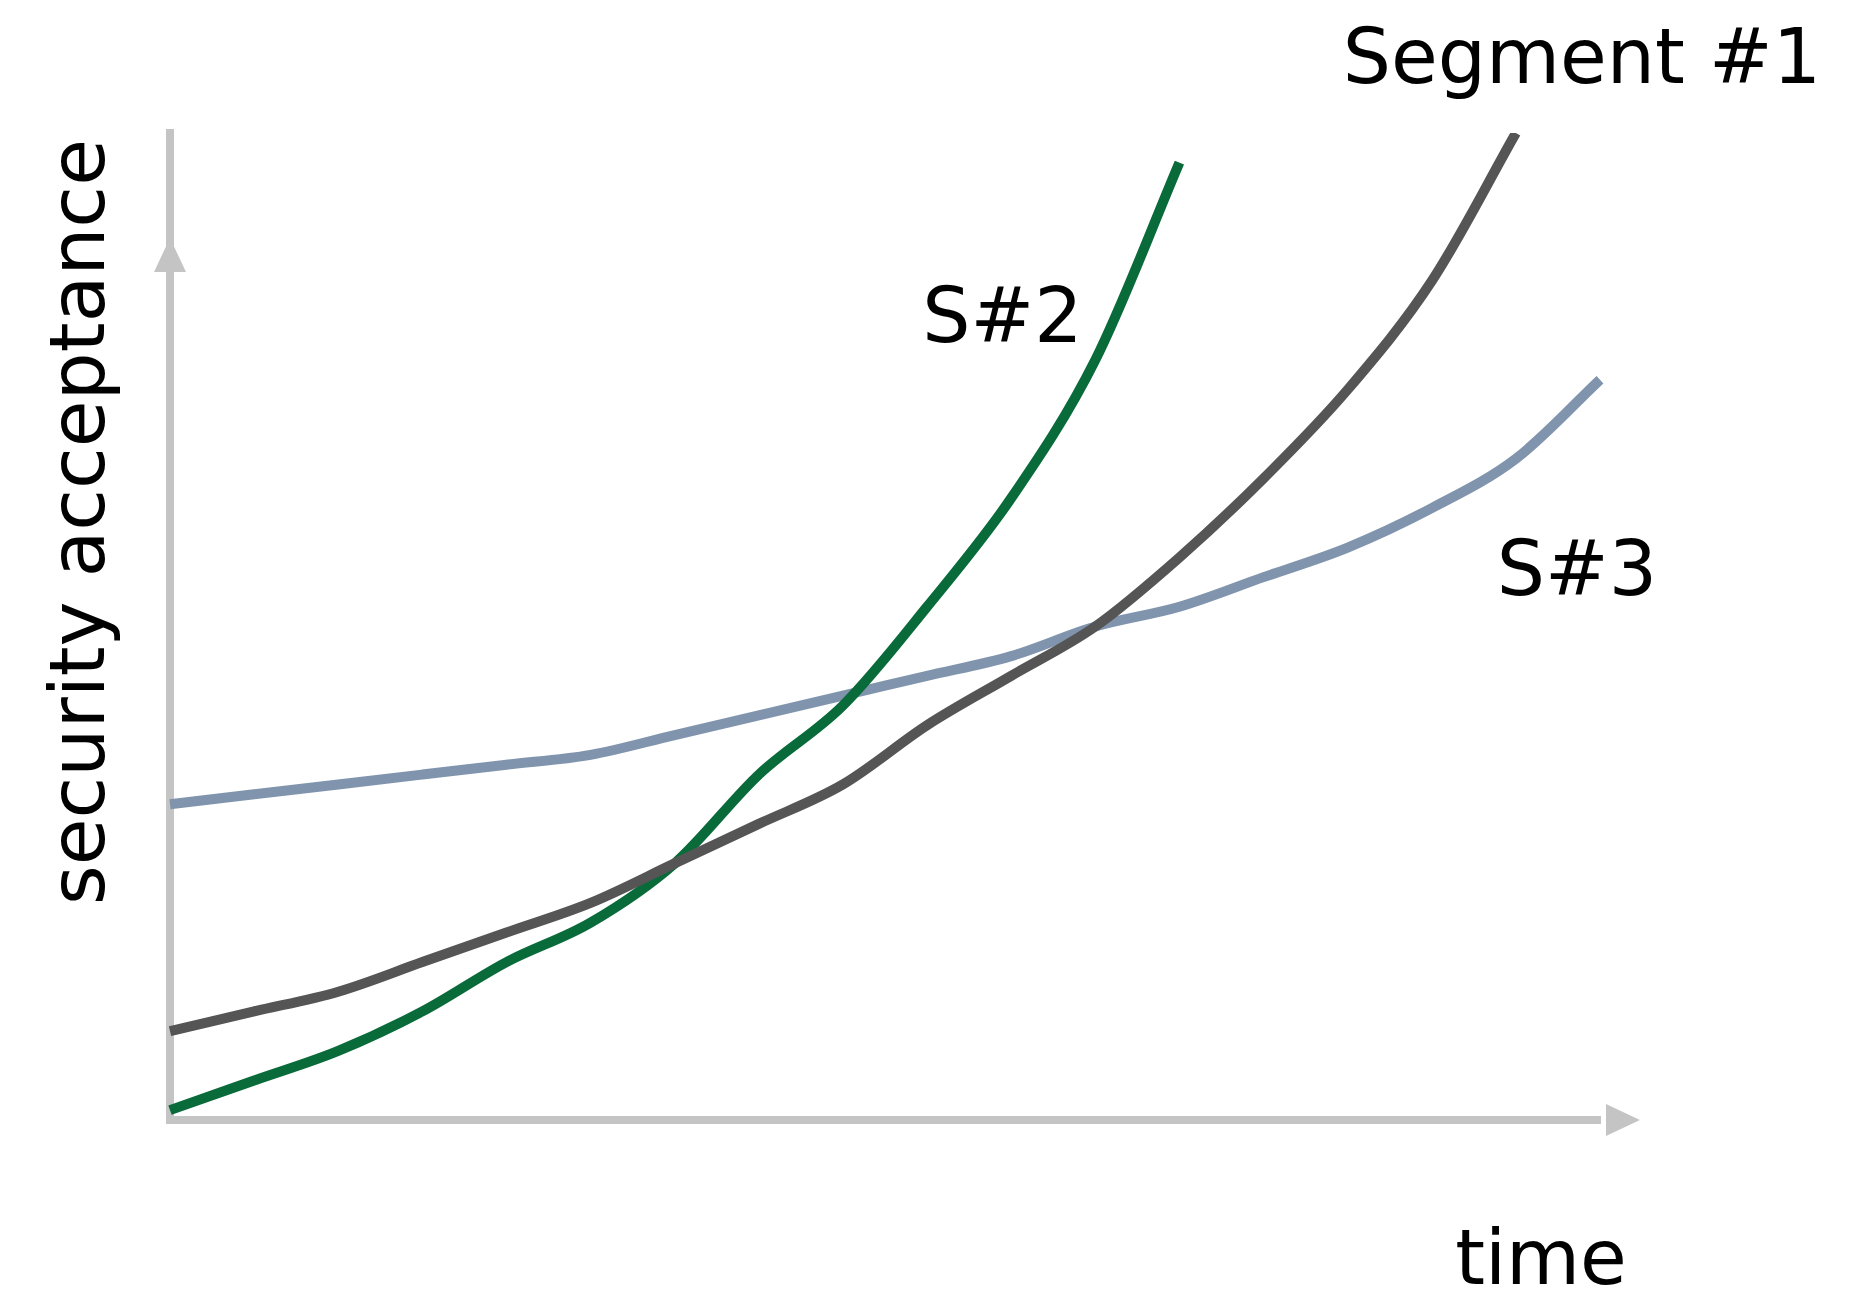 This screenshot has height=1291, width=1859. Describe the element at coordinates (1541, 1251) in the screenshot. I see `x-axis-title: time` at that location.